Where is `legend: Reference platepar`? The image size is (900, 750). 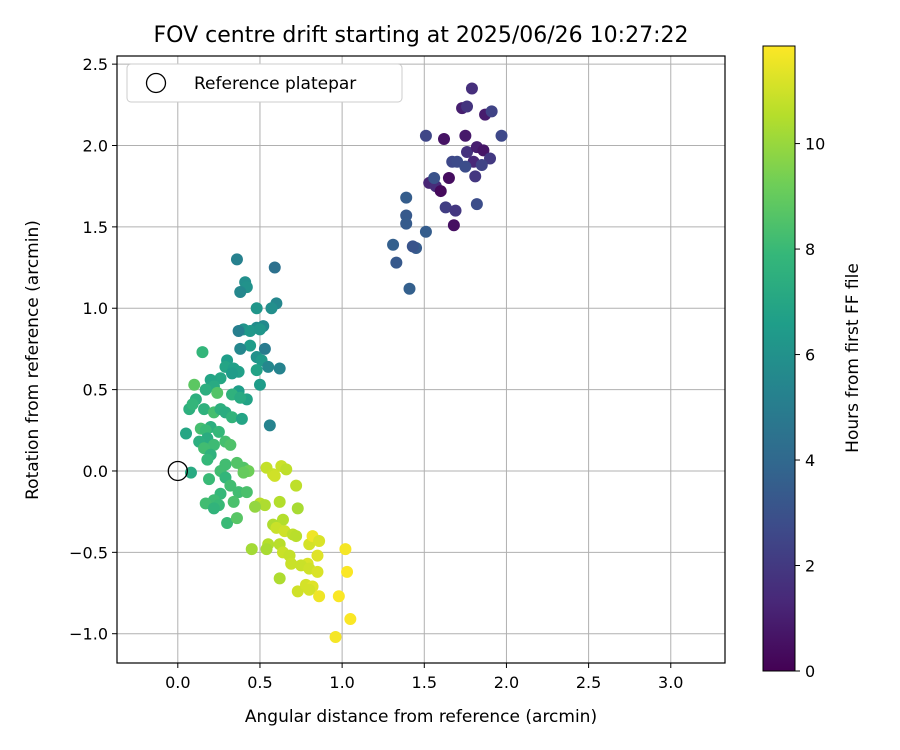
legend: Reference platepar is located at coordinates (264, 83).